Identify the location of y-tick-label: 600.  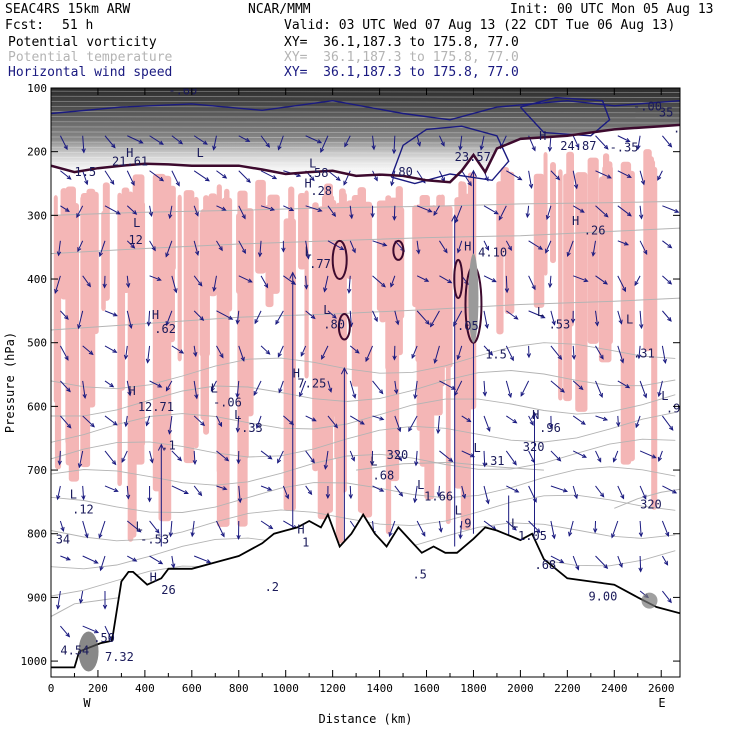
(37, 406).